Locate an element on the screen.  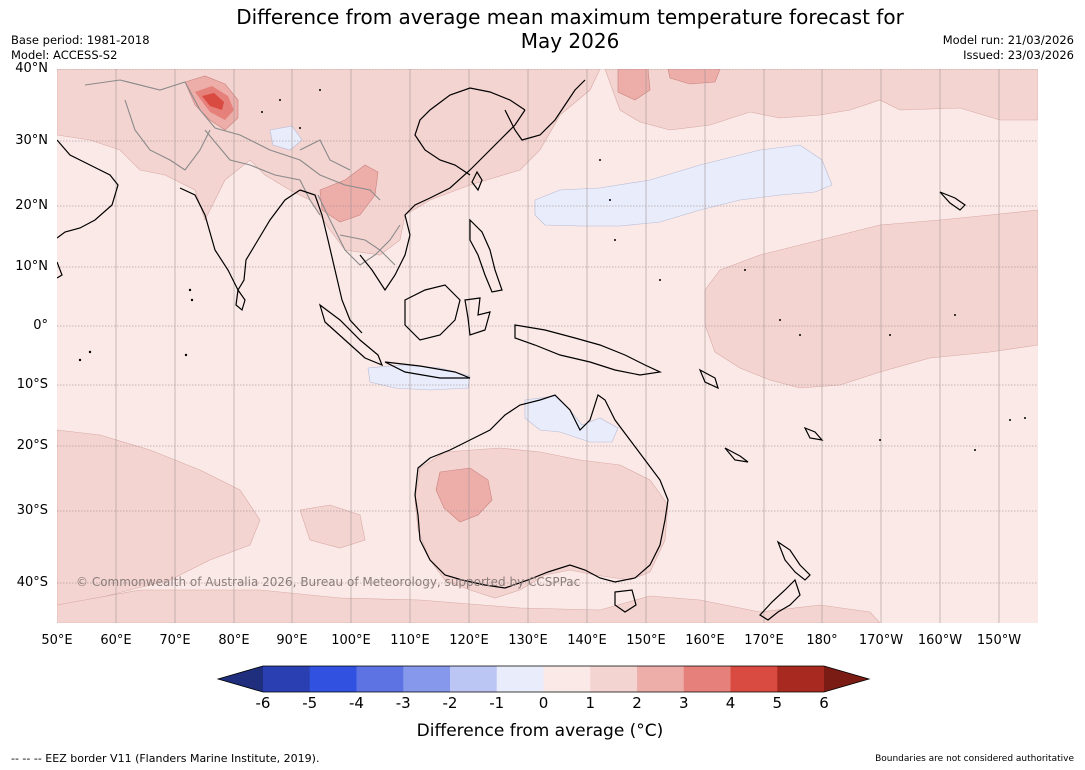
lon-label-100e: 100°E is located at coordinates (351, 640).